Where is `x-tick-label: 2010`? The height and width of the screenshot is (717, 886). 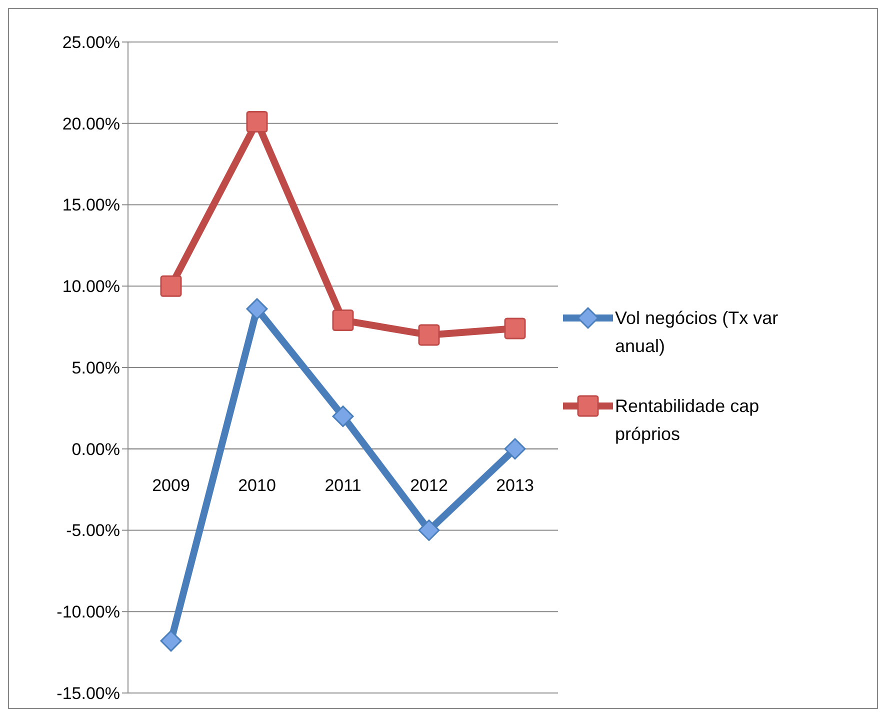
x-tick-label: 2010 is located at coordinates (257, 485).